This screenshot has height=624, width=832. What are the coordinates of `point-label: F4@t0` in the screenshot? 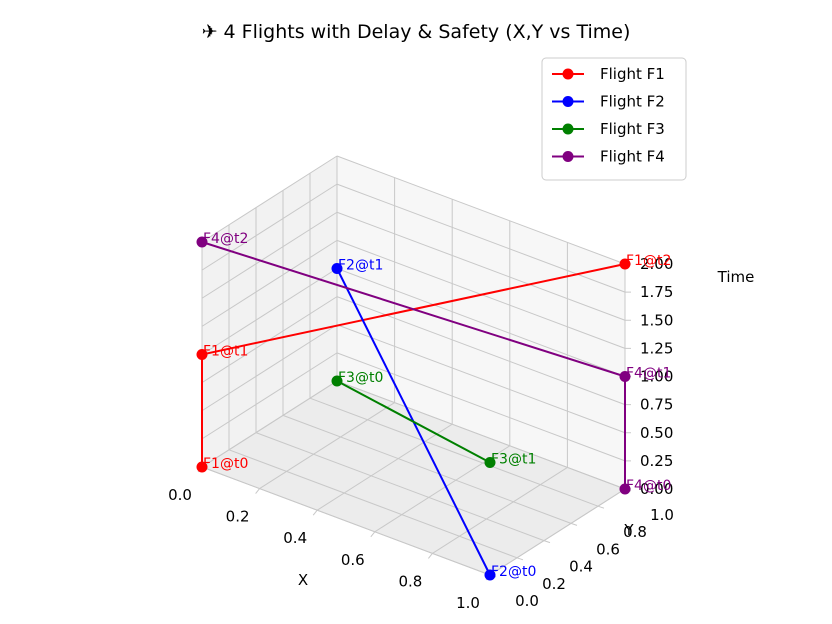 It's located at (648, 486).